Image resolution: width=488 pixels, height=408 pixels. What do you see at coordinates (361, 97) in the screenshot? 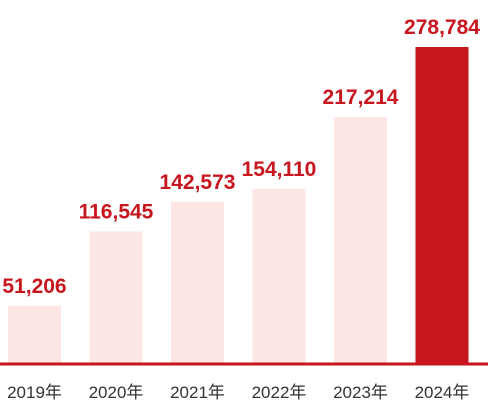
I see `value-label: 217,214` at bounding box center [361, 97].